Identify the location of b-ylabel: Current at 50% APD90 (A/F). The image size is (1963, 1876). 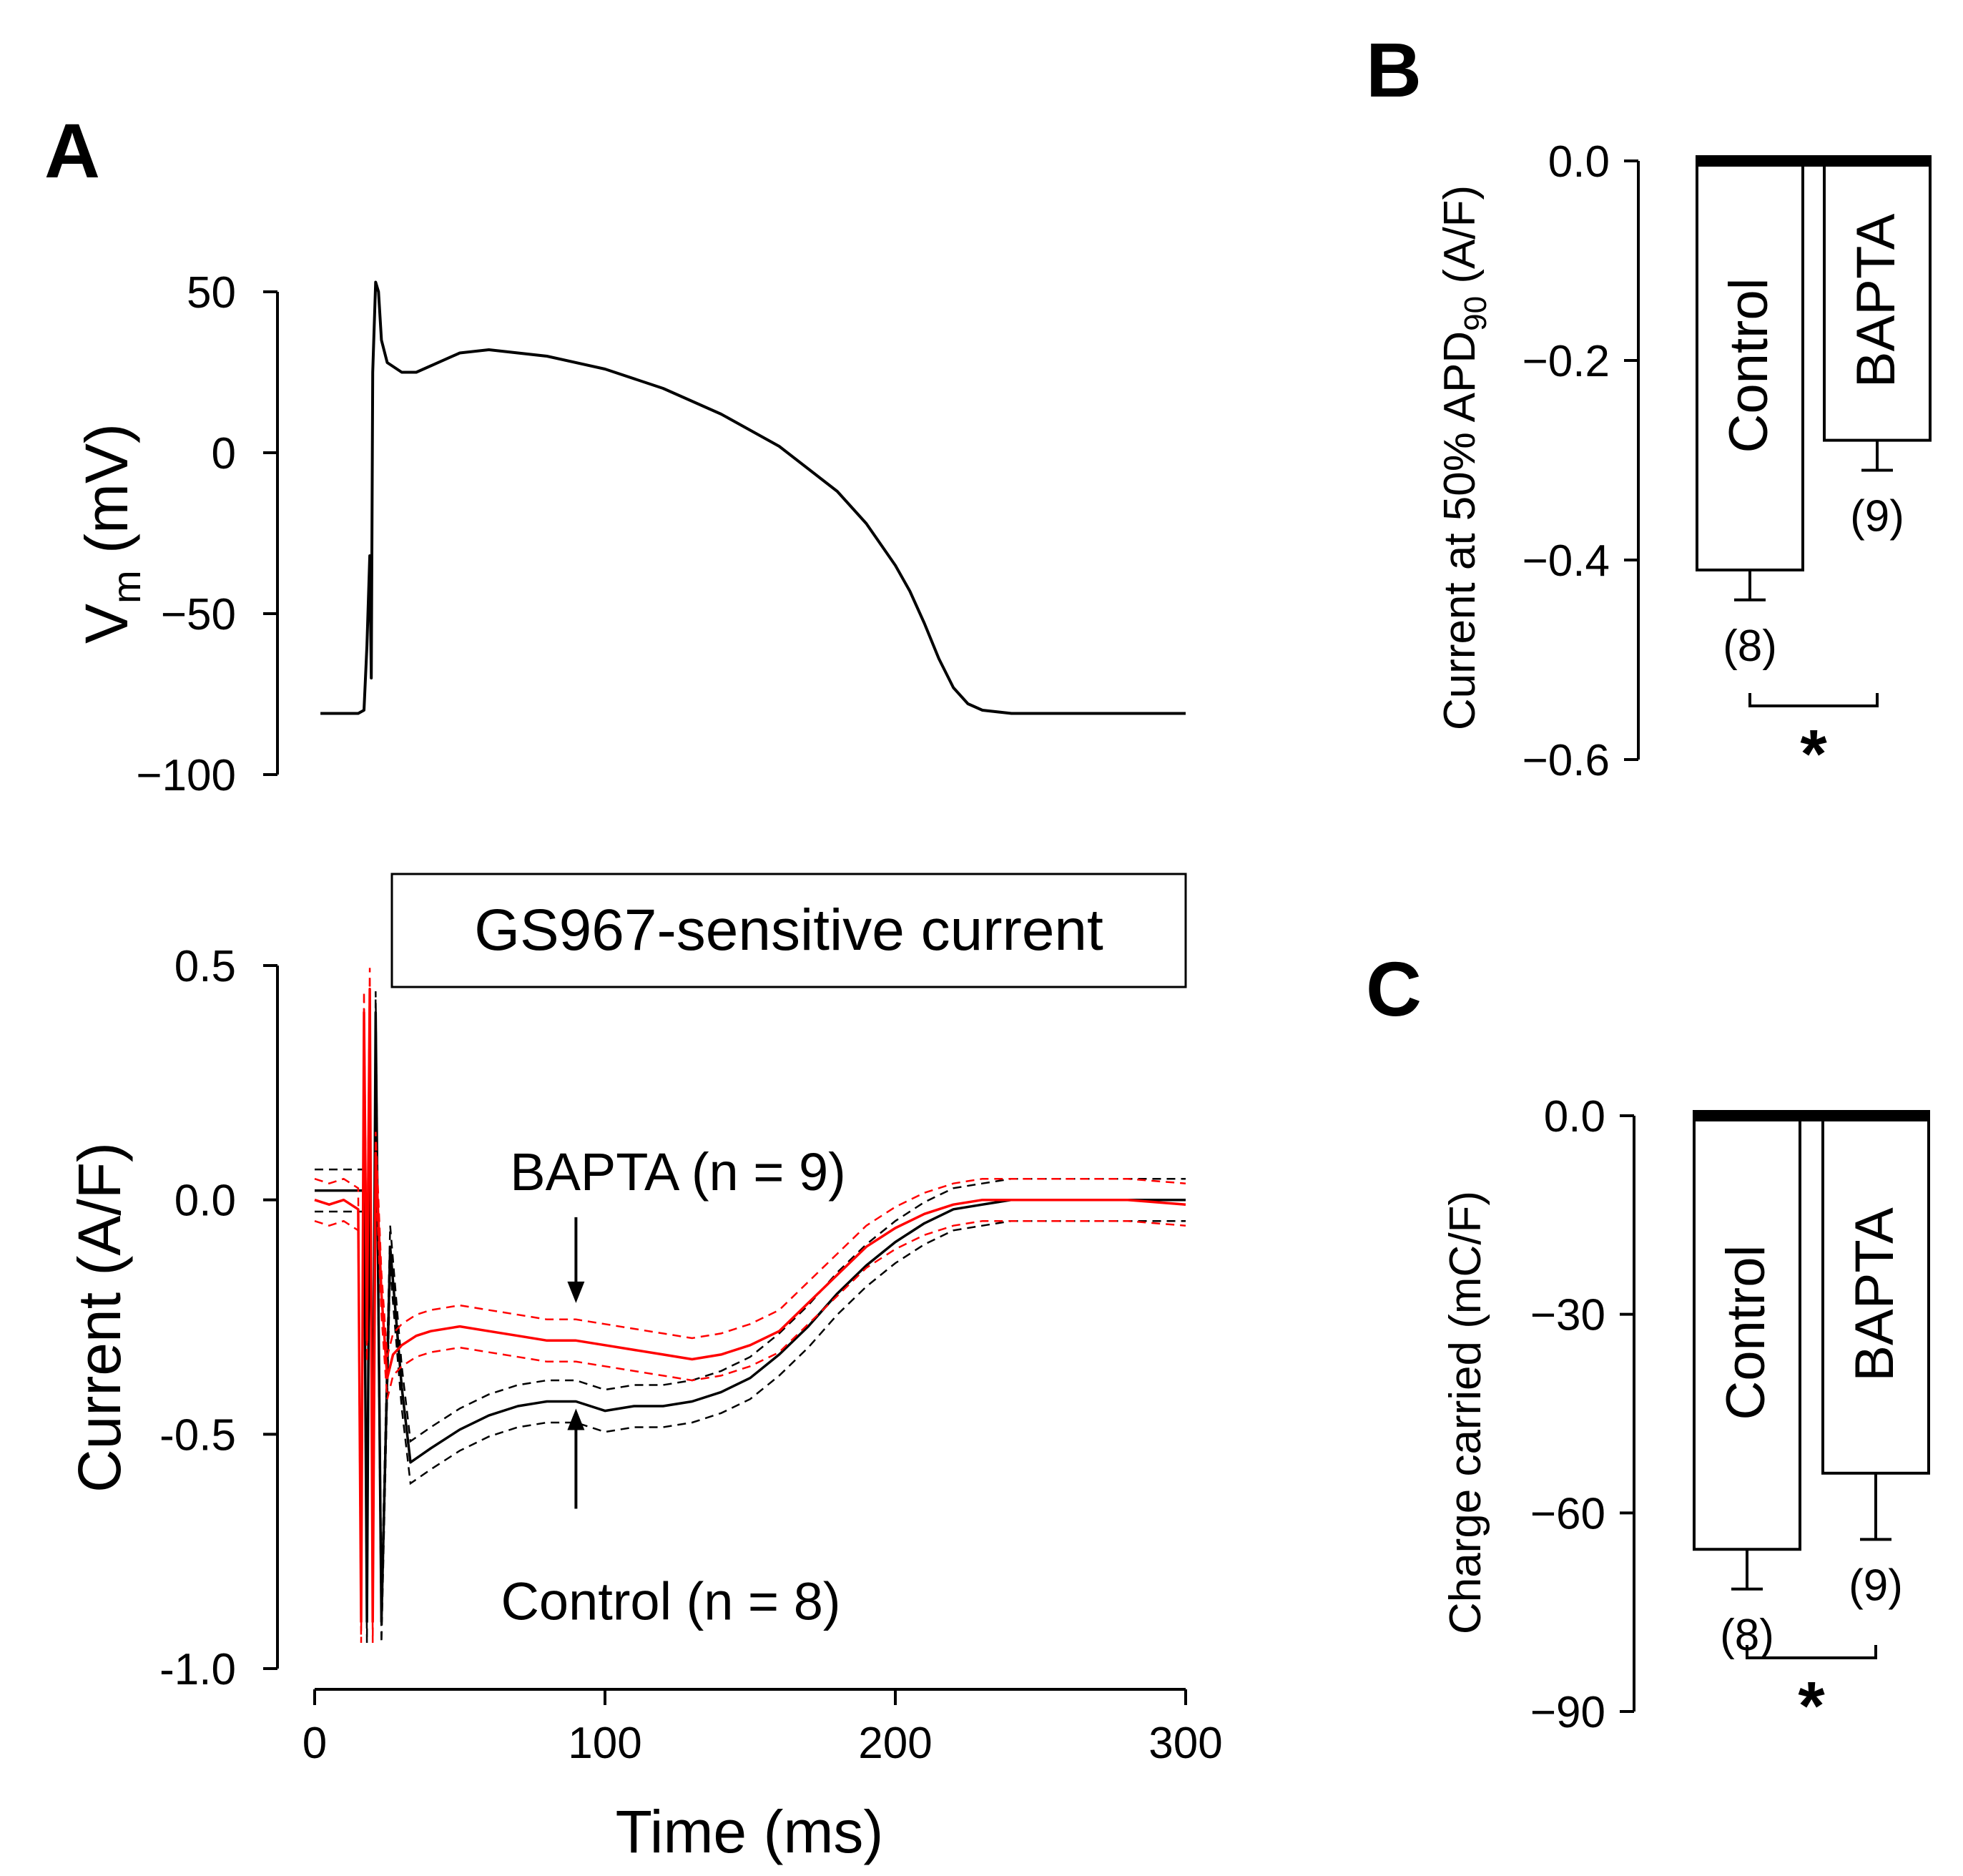
(1464, 457).